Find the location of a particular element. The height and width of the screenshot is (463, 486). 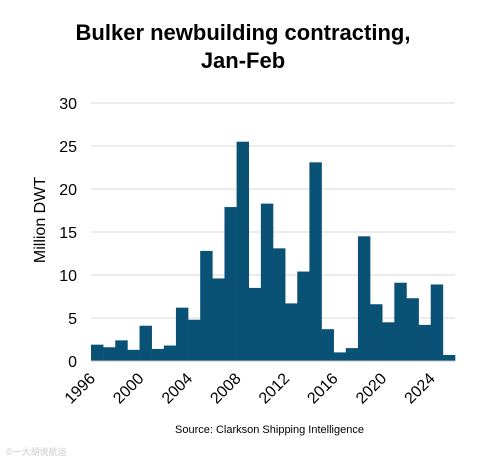

bar-2003 is located at coordinates (182, 334).